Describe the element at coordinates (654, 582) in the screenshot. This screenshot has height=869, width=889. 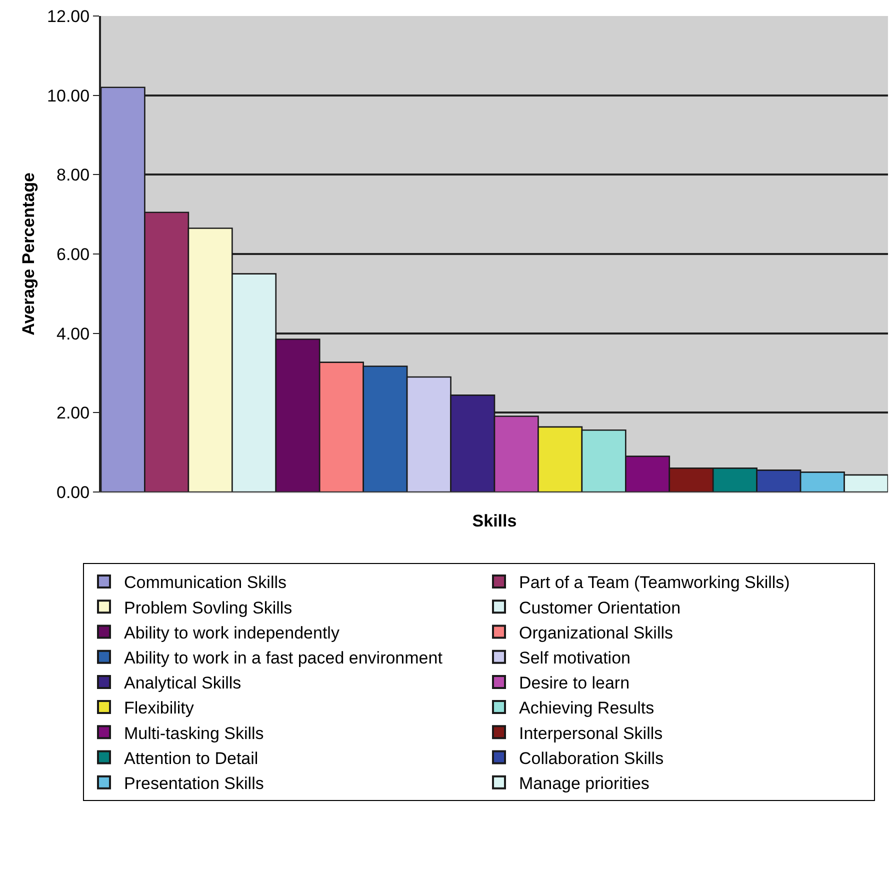
I see `legend-label: Part of a Team (Teamworking Skills)` at that location.